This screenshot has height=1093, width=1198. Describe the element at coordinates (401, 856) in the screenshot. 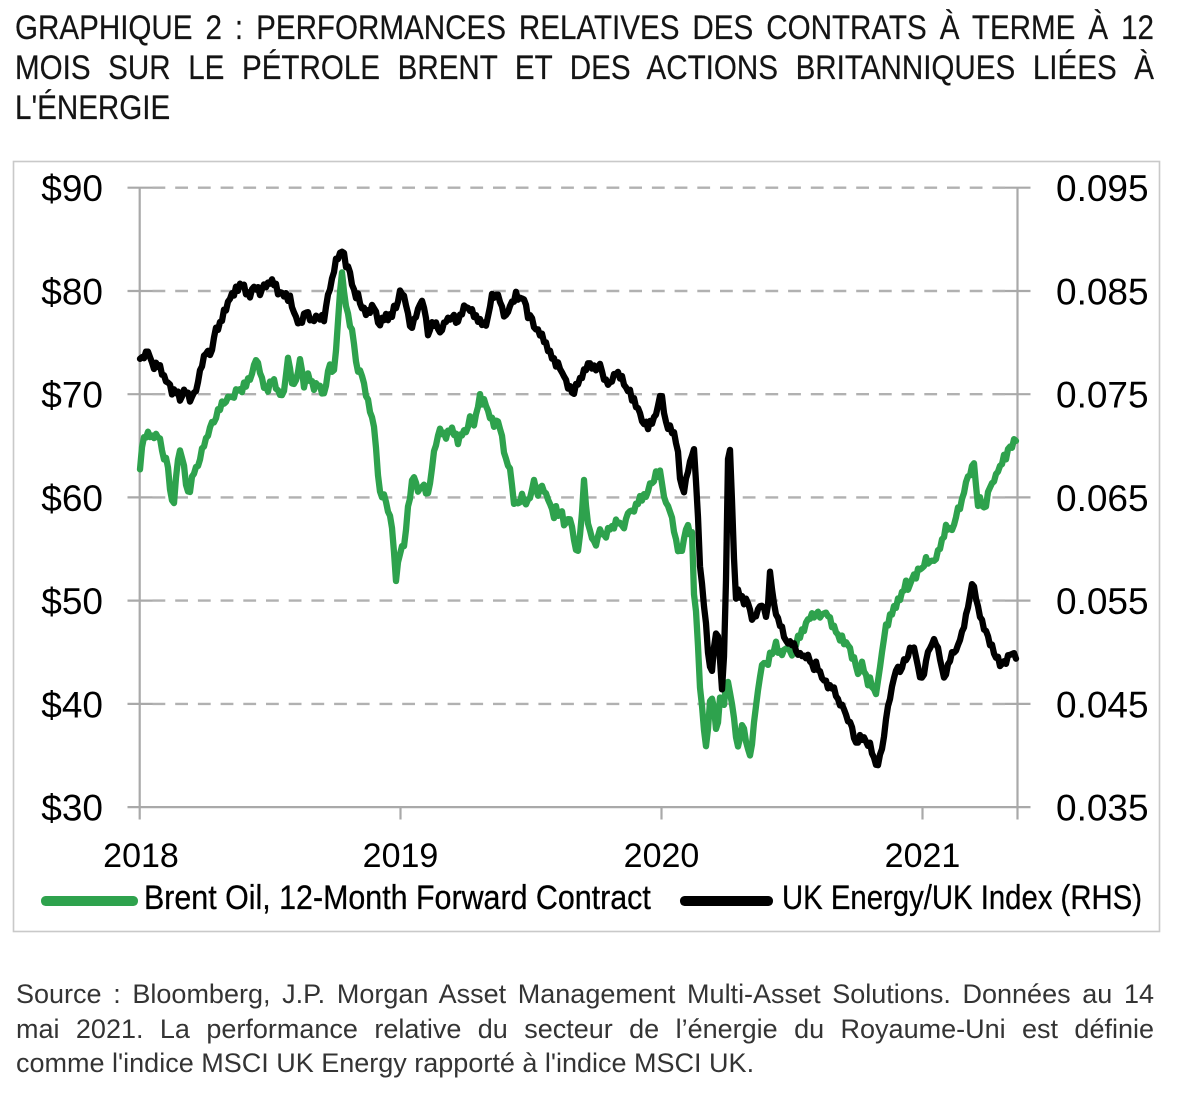

I see `svg-text: 2019` at that location.